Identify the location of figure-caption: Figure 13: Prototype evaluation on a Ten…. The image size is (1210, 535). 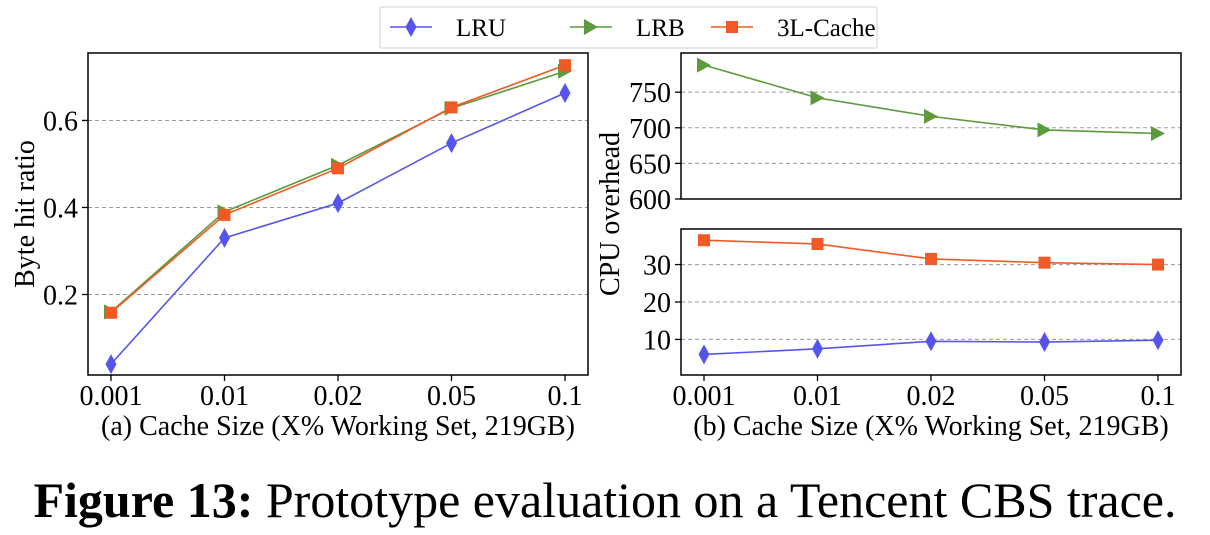
(605, 500).